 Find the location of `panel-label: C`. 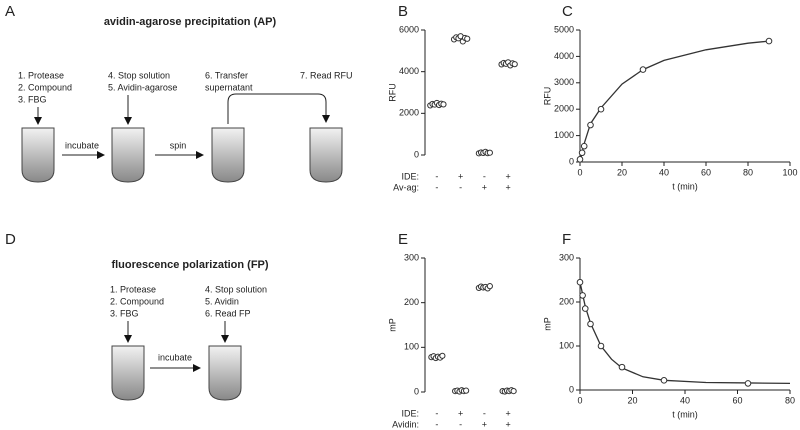

panel-label: C is located at coordinates (567, 11).